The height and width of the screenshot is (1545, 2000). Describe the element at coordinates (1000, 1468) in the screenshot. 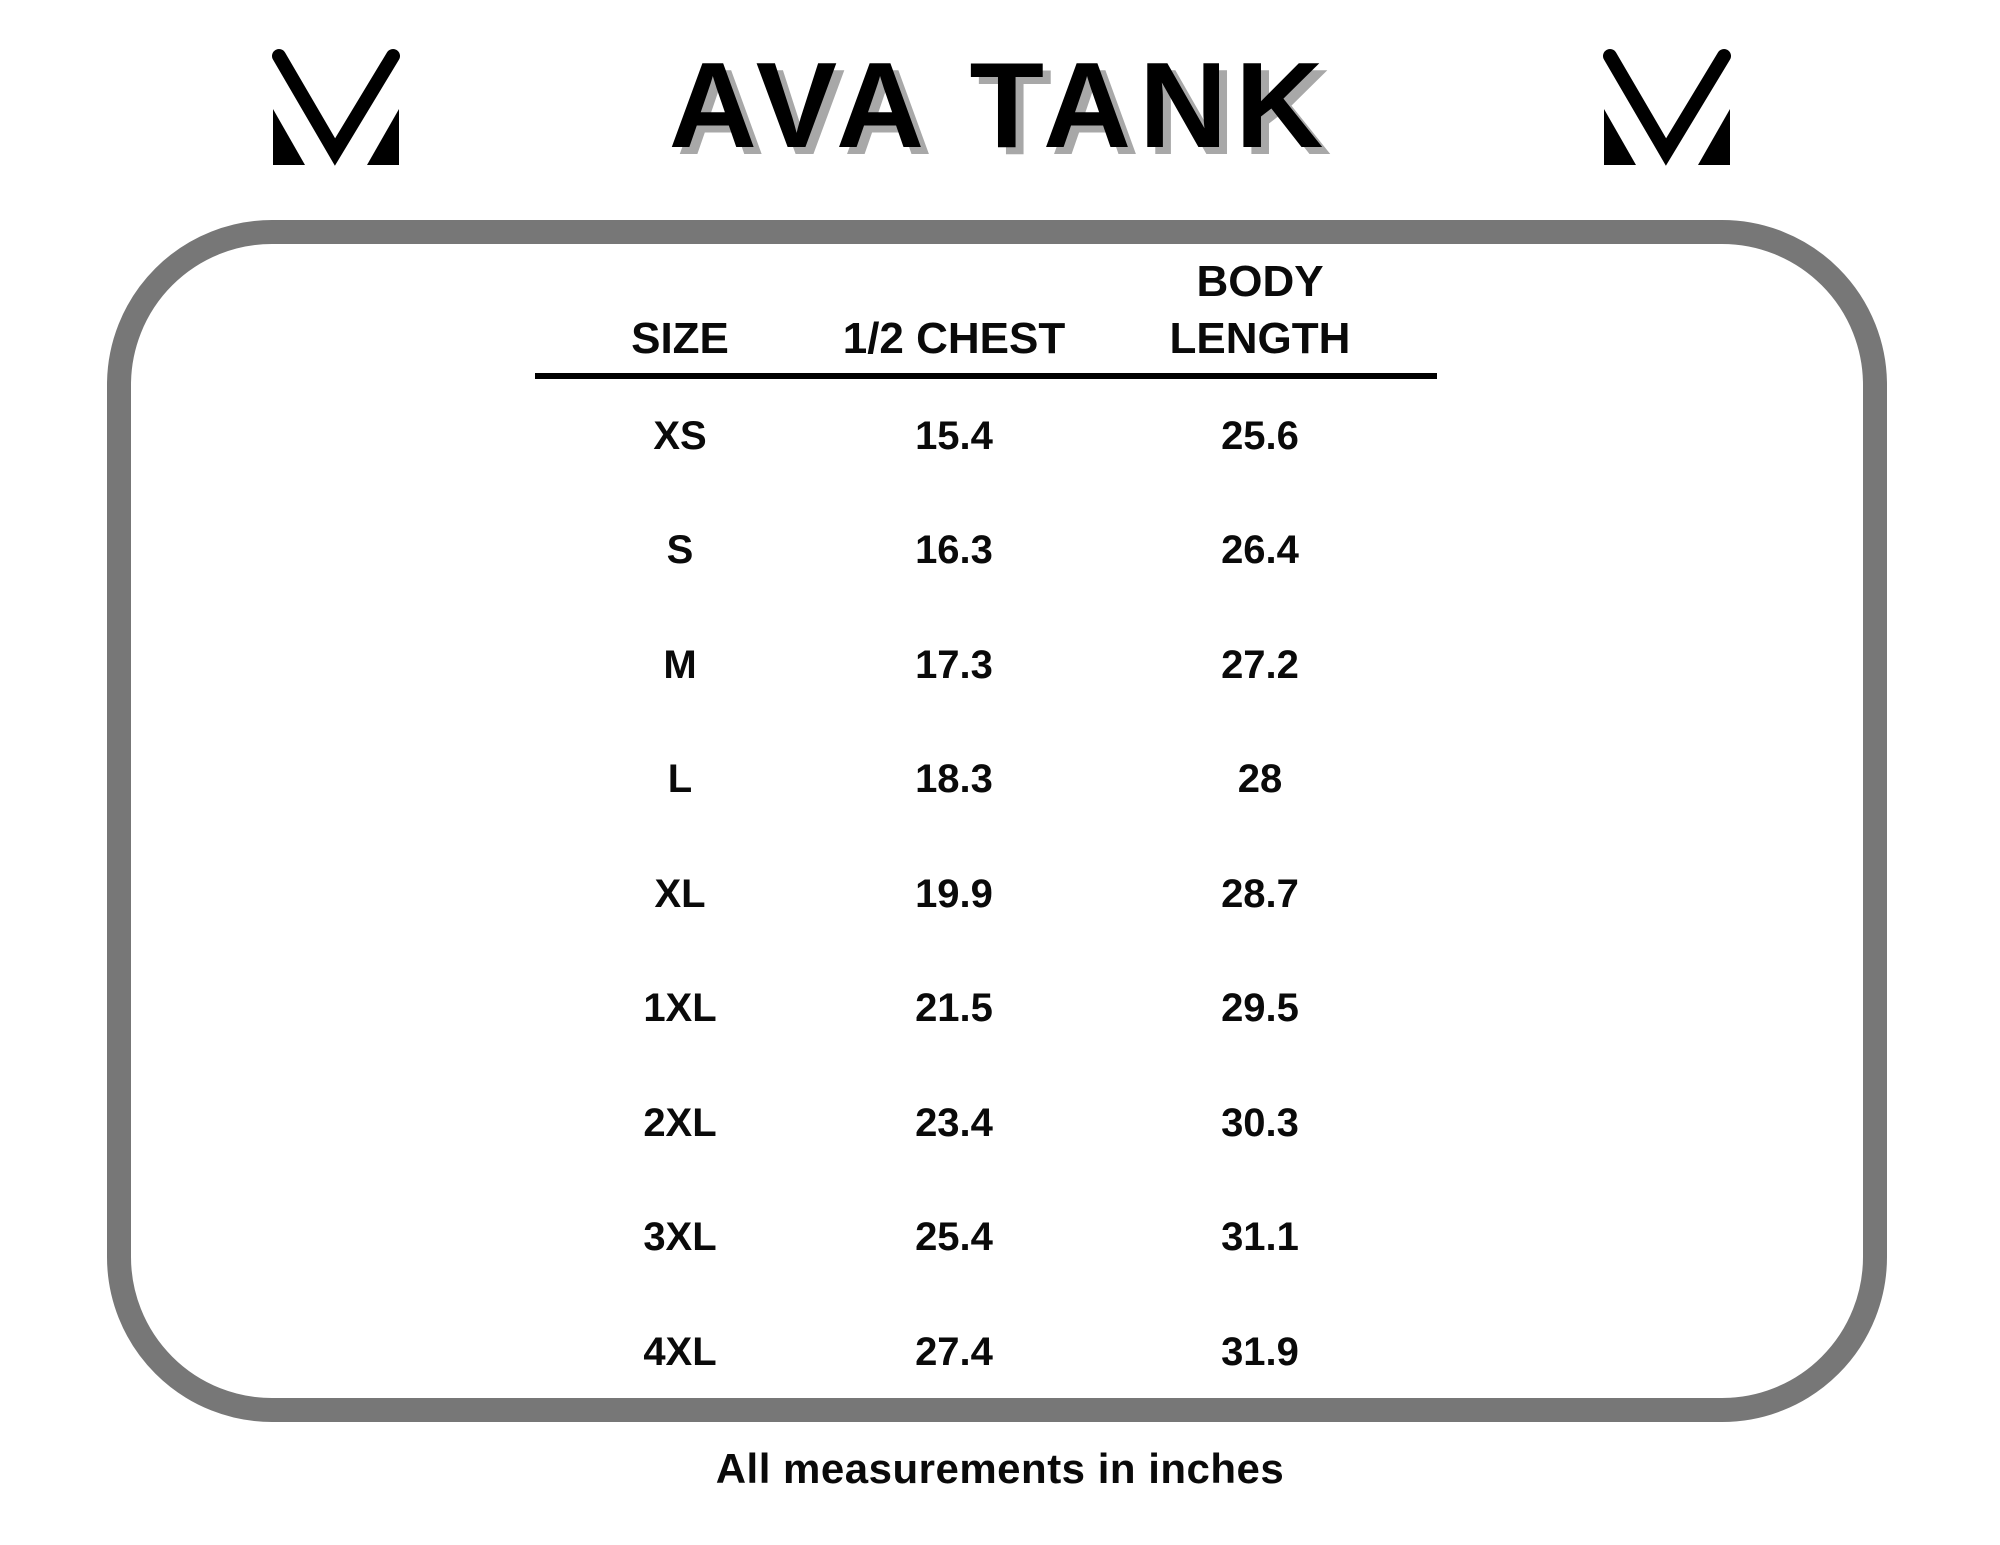

I see `footer-note: All measurements in inches` at that location.